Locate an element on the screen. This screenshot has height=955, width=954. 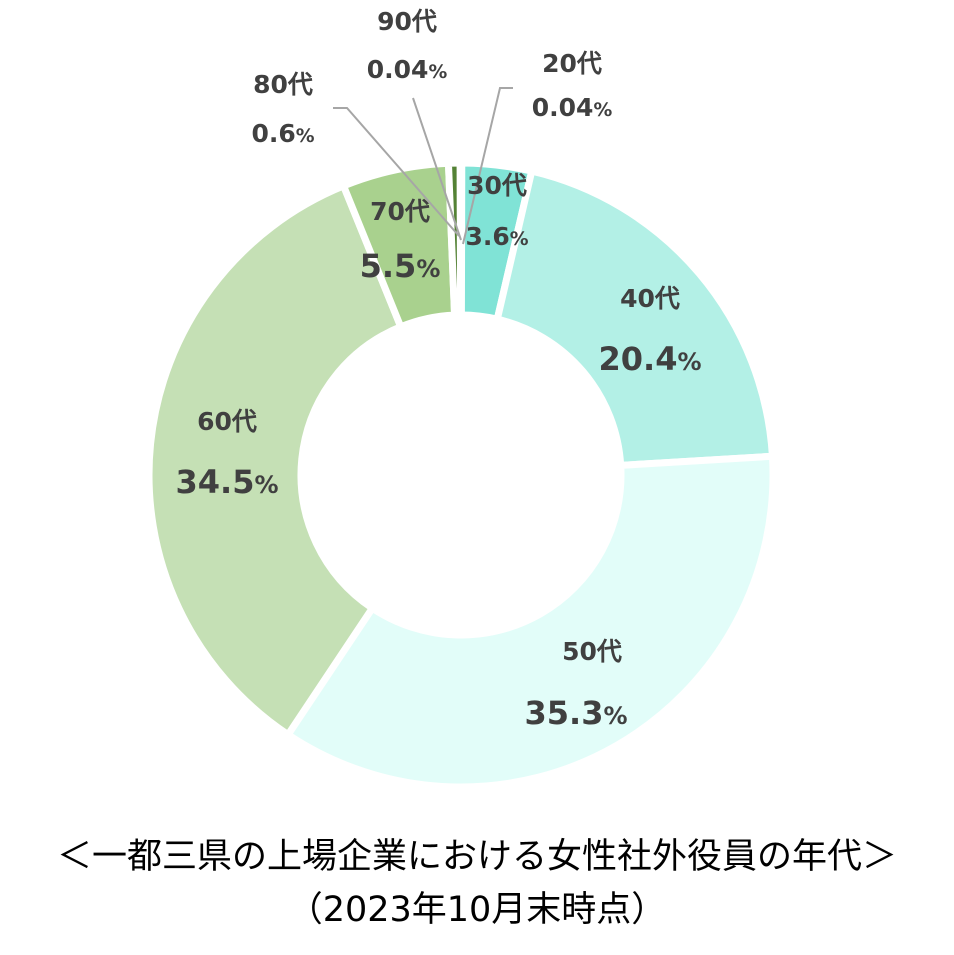
slice-40代 is located at coordinates (635, 318).